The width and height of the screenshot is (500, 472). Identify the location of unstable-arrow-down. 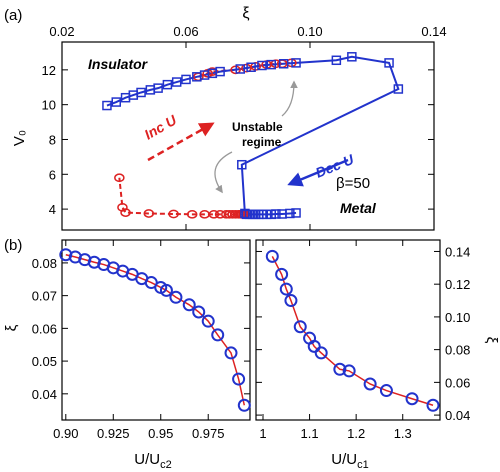
(223, 172).